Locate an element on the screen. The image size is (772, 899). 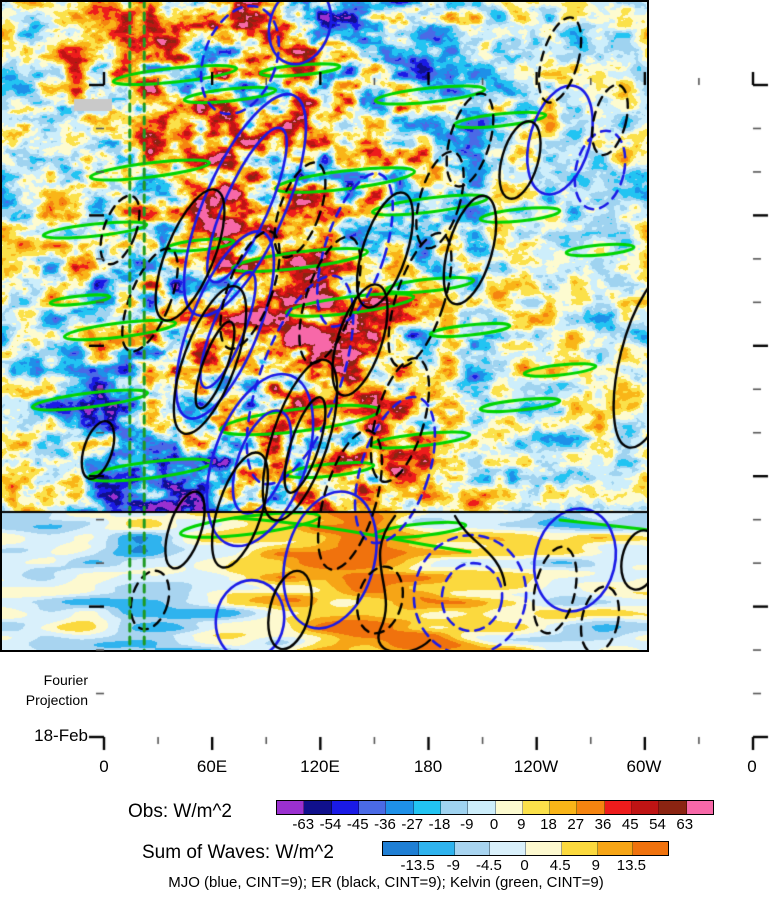
colorbar-tick-label: -63 is located at coordinates (303, 824).